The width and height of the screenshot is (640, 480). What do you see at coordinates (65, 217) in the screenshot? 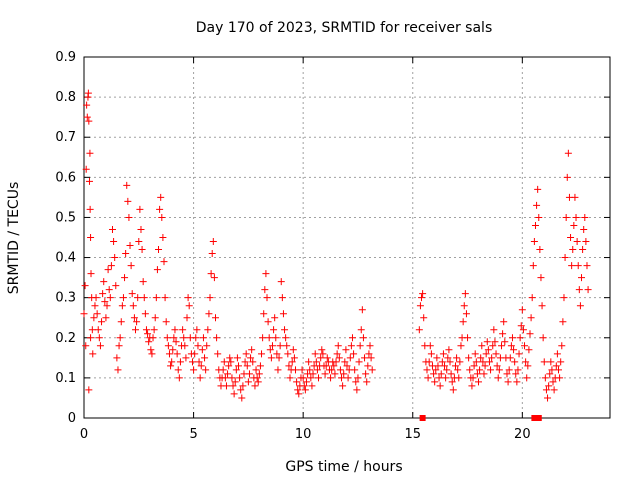
I see `y-tick-label: 0.5` at bounding box center [65, 217].